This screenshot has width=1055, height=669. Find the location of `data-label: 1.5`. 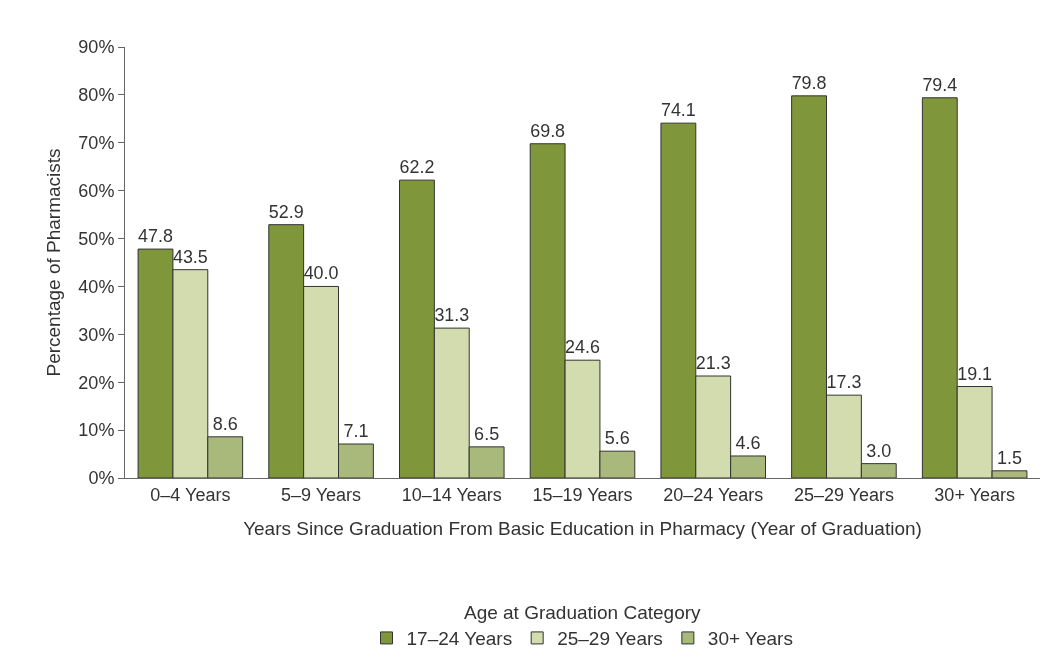

data-label: 1.5 is located at coordinates (1009, 457).